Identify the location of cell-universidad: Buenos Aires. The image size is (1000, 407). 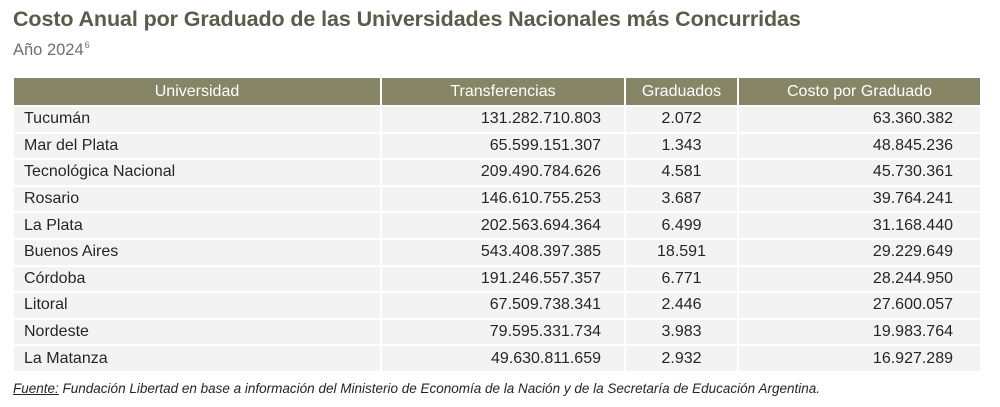
(197, 252).